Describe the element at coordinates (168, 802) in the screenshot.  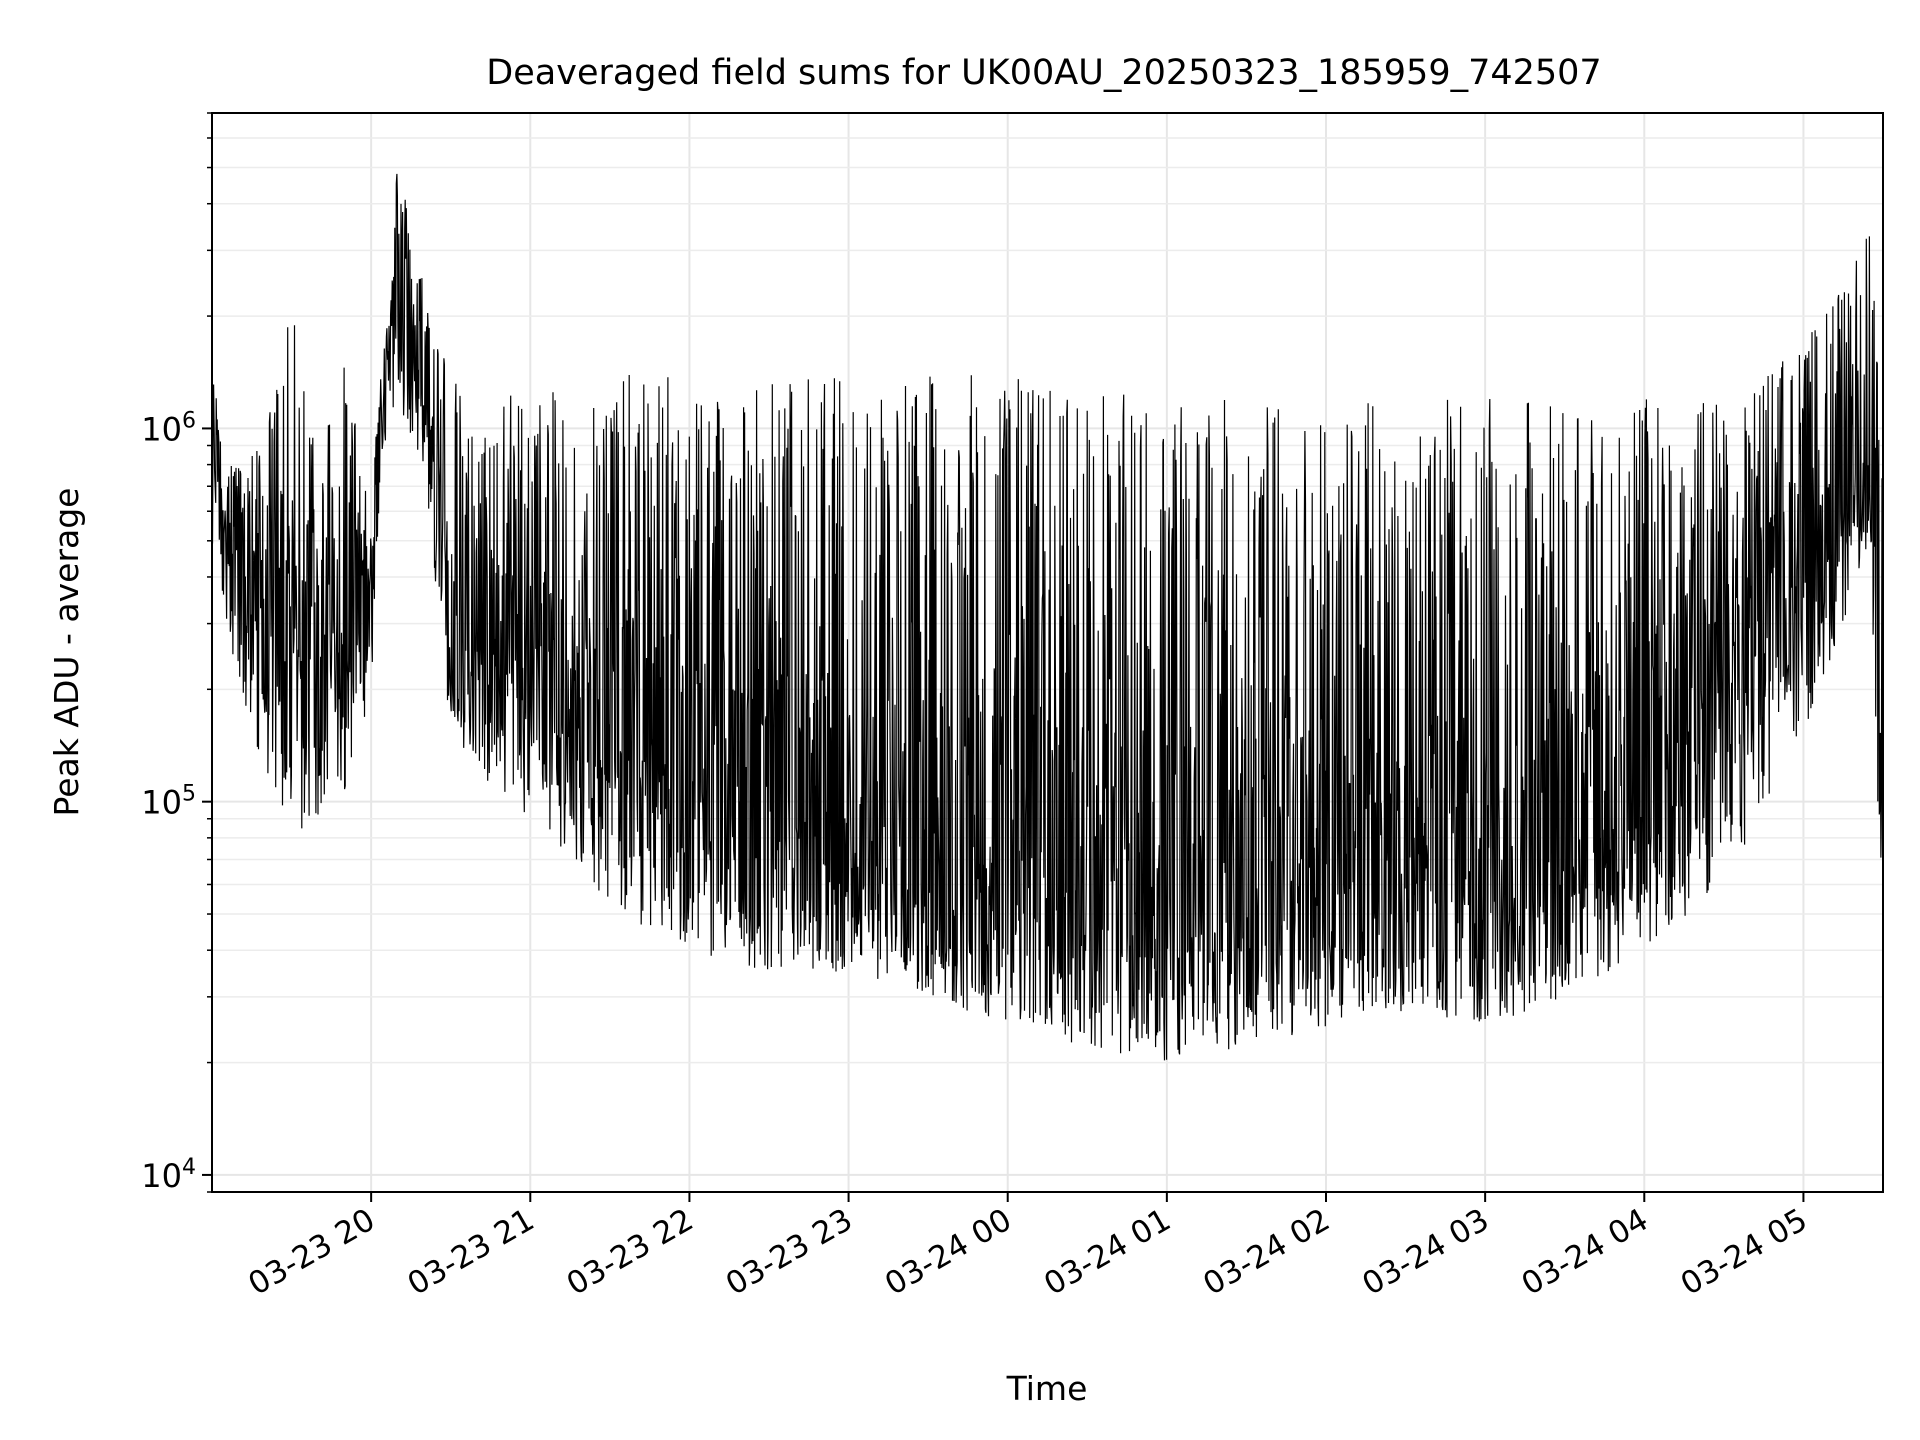
I see `y-tick-label: 105` at that location.